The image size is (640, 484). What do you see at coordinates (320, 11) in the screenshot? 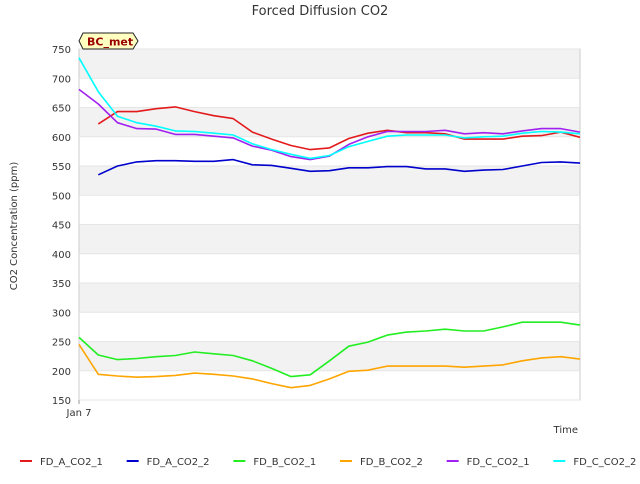
I see `chart-title: Forced Diffusion CO2` at bounding box center [320, 11].